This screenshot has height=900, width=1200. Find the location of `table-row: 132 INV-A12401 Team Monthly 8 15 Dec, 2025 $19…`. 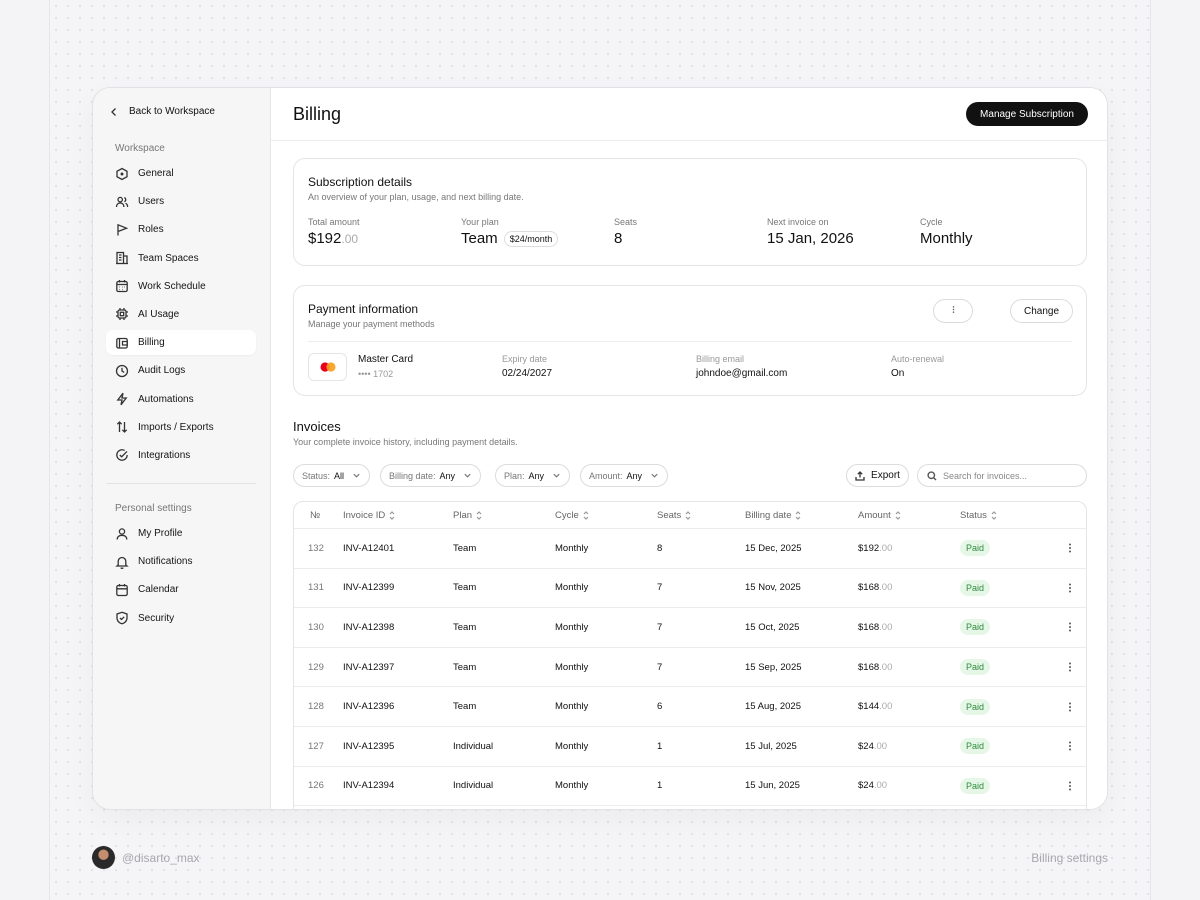

table-row: 132 INV-A12401 Team Monthly 8 15 Dec, 2025 $19… is located at coordinates (690, 549).